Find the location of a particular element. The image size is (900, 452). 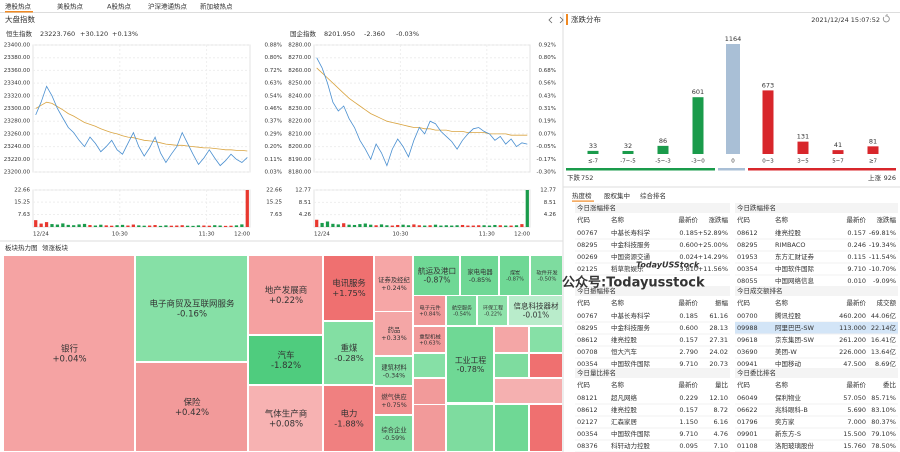

cell-code: 01796 is located at coordinates (747, 422).